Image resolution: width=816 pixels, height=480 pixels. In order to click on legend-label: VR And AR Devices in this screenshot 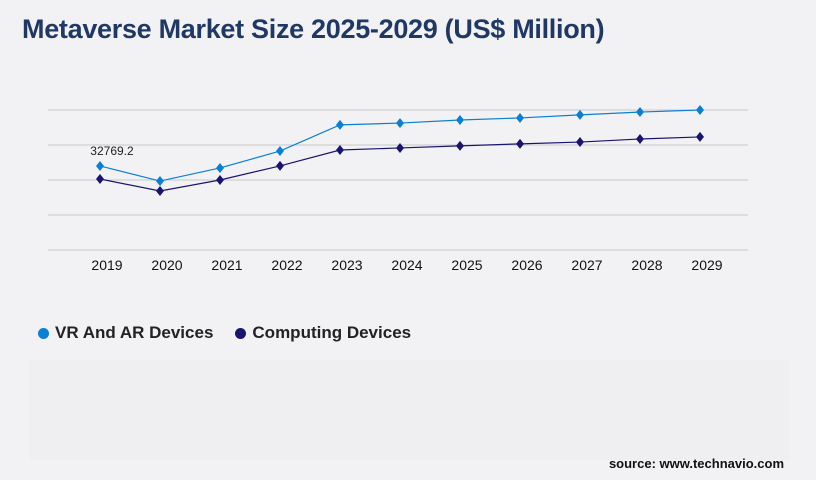, I will do `click(134, 332)`.